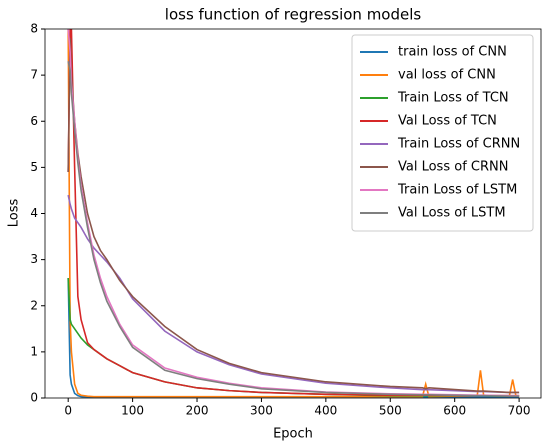 The width and height of the screenshot is (550, 448). What do you see at coordinates (447, 121) in the screenshot?
I see `legend-label: Val Loss of TCN` at bounding box center [447, 121].